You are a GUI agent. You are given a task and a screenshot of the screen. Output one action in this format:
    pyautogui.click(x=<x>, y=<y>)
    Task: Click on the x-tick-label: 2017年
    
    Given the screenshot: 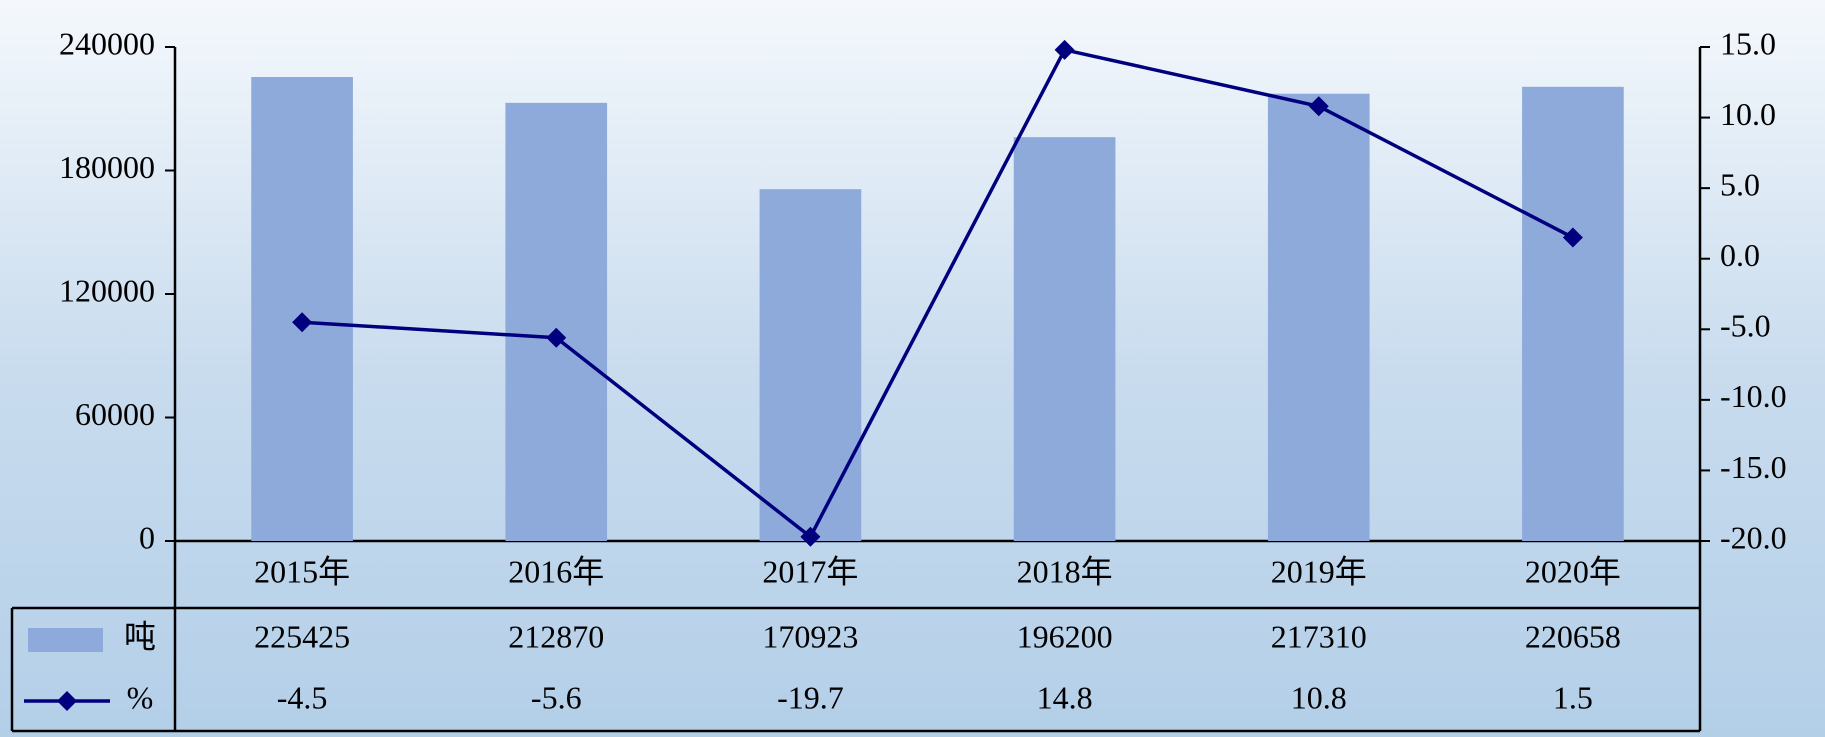 What is the action you would take?
    pyautogui.click(x=810, y=571)
    